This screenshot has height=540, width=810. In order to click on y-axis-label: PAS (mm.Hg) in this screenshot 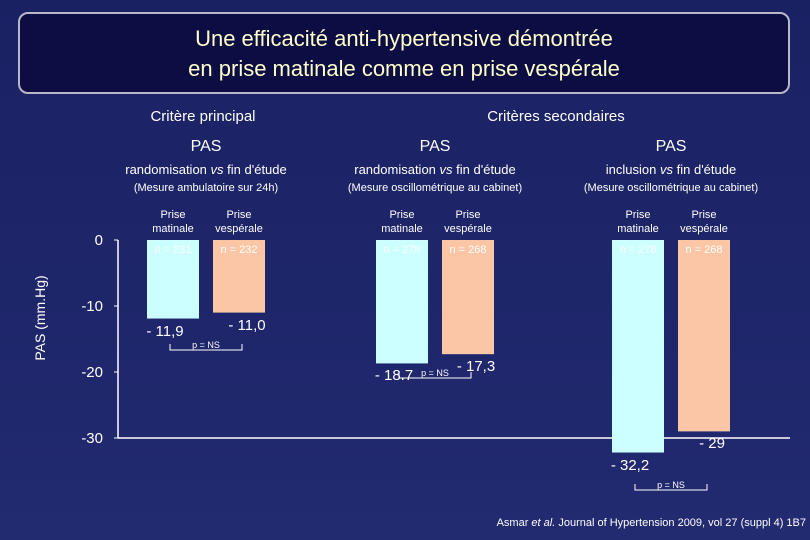, I will do `click(40, 317)`.